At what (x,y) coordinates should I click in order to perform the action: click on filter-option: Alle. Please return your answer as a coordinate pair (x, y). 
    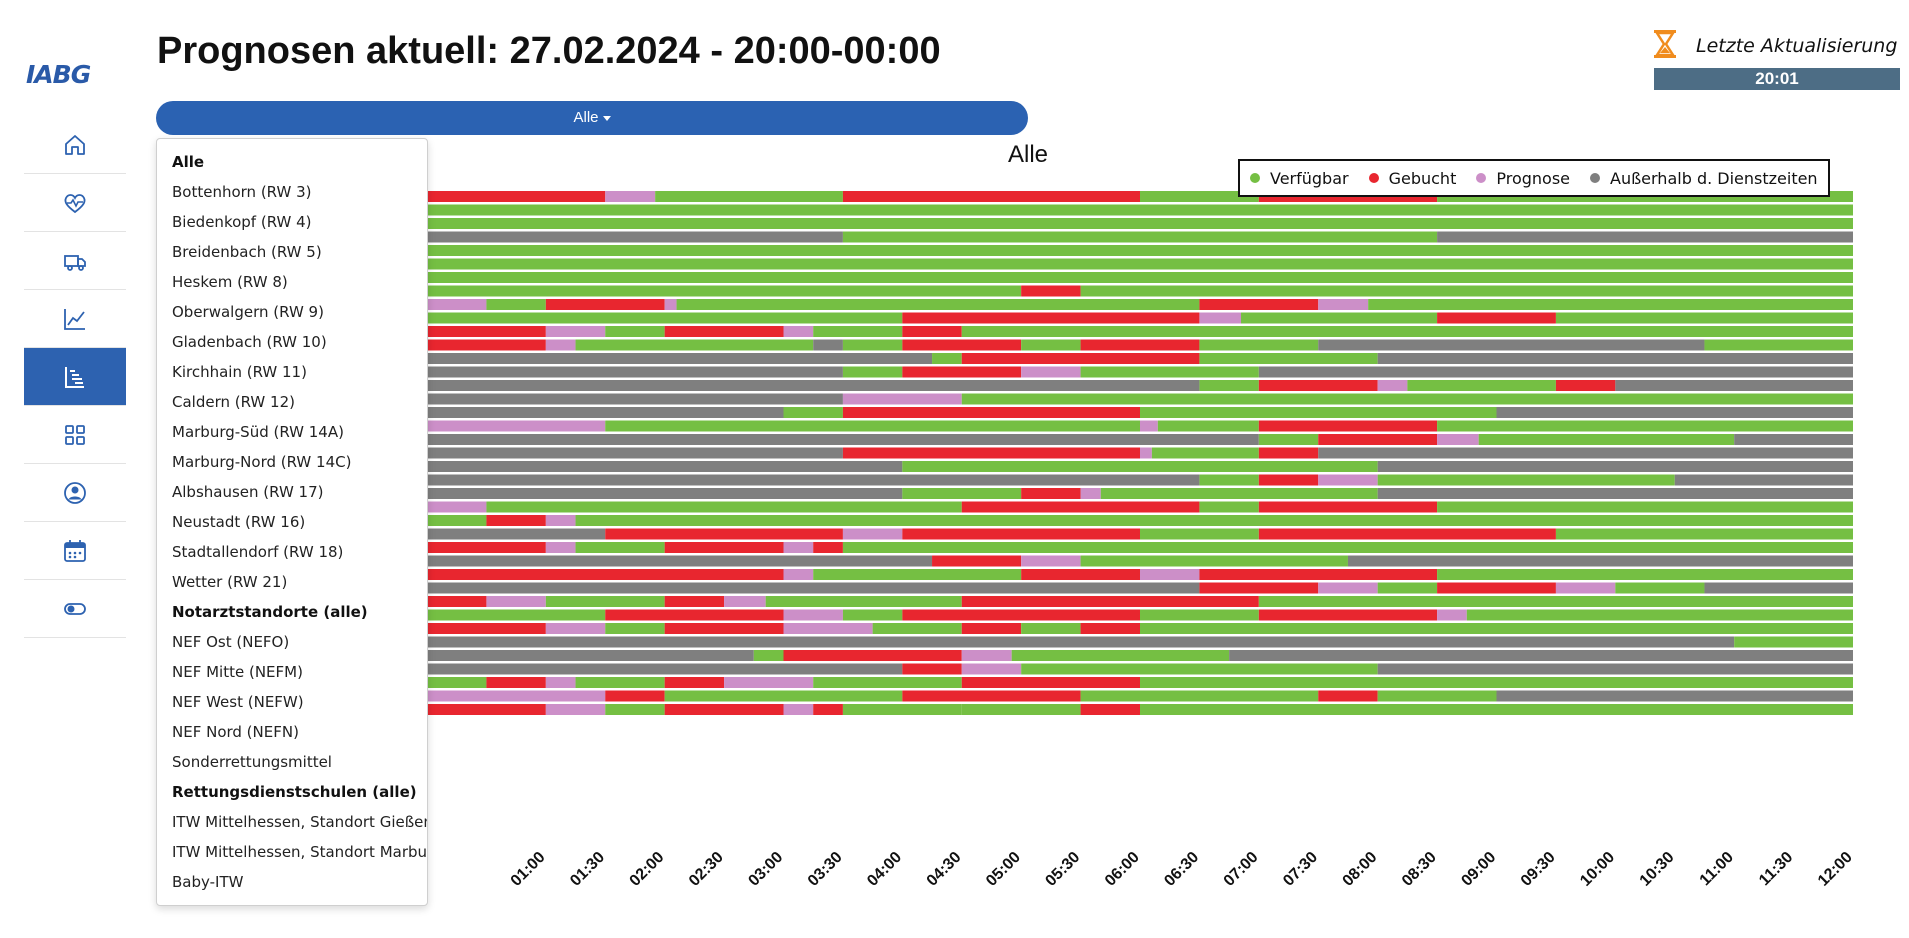
    Looking at the image, I should click on (188, 162).